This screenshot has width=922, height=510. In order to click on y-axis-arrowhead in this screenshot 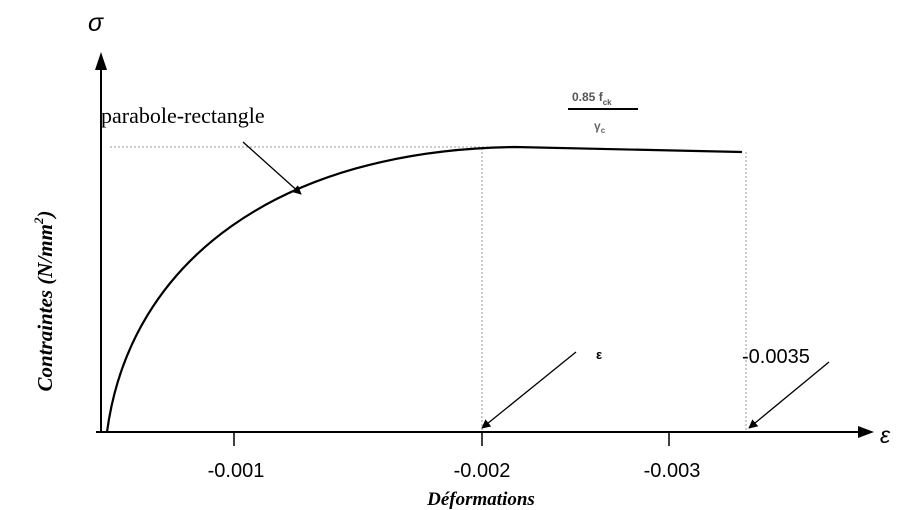, I will do `click(101, 61)`.